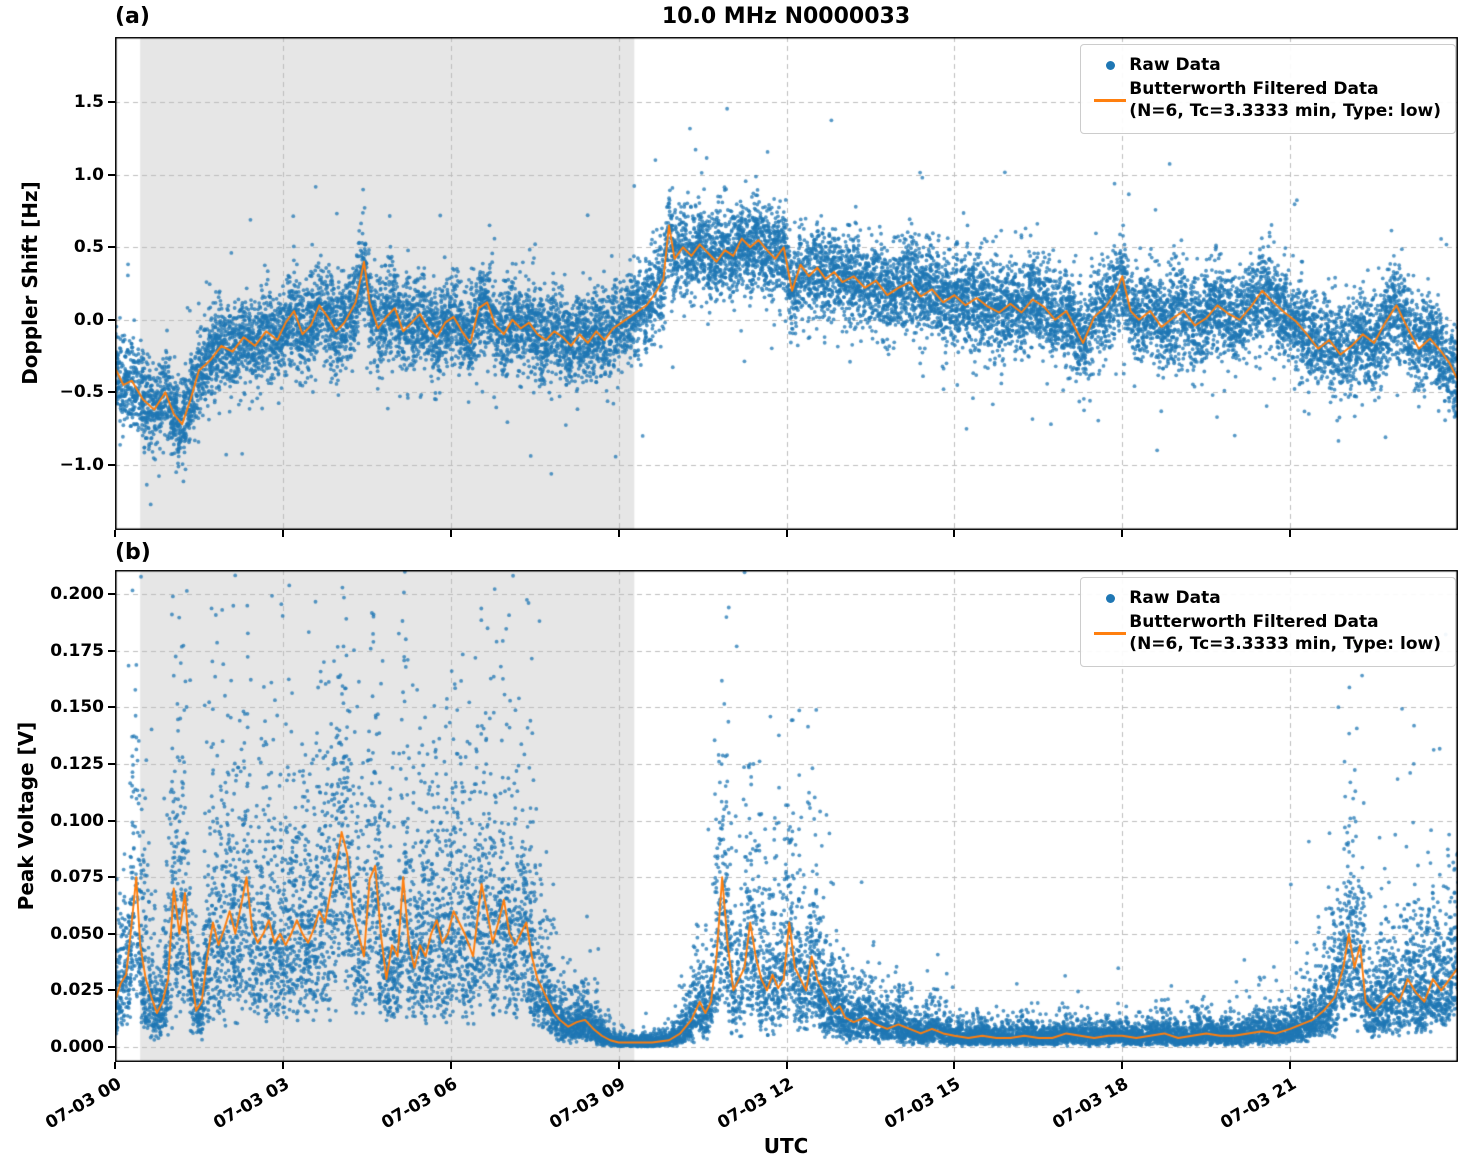 This screenshot has height=1172, width=1472. What do you see at coordinates (1259, 1104) in the screenshot?
I see `x-tick-label: 07-03 21` at bounding box center [1259, 1104].